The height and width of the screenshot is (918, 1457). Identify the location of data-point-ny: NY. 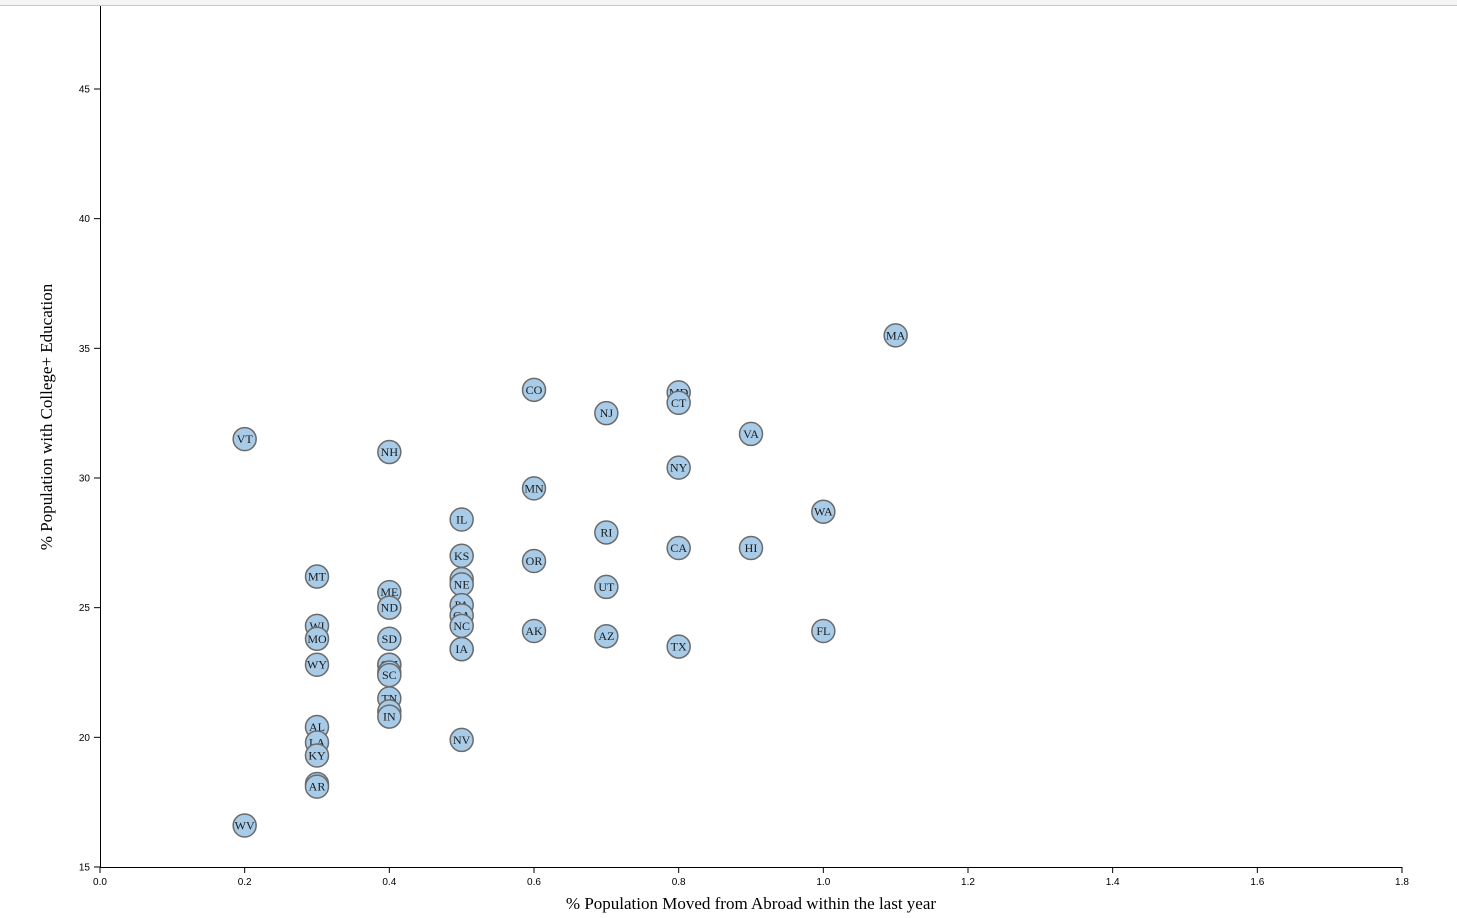
(678, 467).